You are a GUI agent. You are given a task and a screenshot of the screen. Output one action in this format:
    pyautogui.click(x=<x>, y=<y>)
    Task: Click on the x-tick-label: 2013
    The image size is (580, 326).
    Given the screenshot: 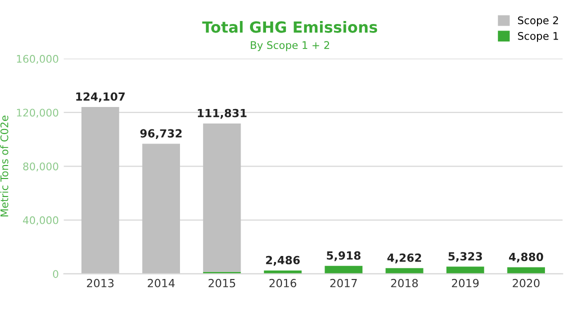 What is the action you would take?
    pyautogui.click(x=100, y=283)
    